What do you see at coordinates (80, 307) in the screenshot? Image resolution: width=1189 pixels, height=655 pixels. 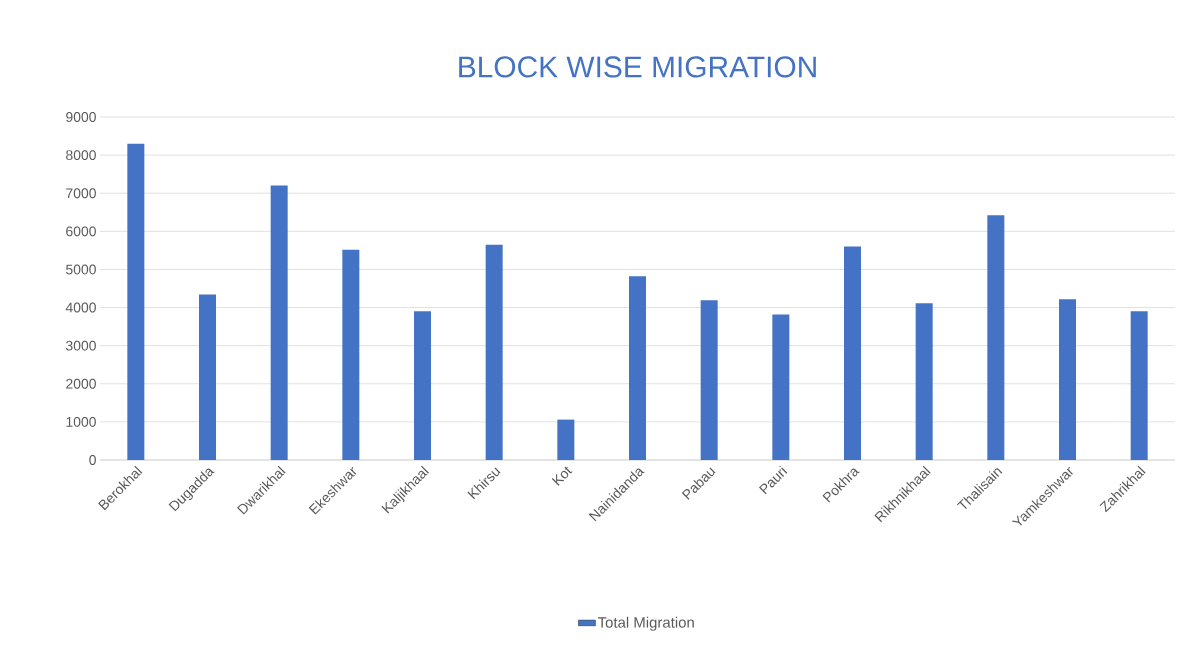 I see `y-tick-label: 4000` at bounding box center [80, 307].